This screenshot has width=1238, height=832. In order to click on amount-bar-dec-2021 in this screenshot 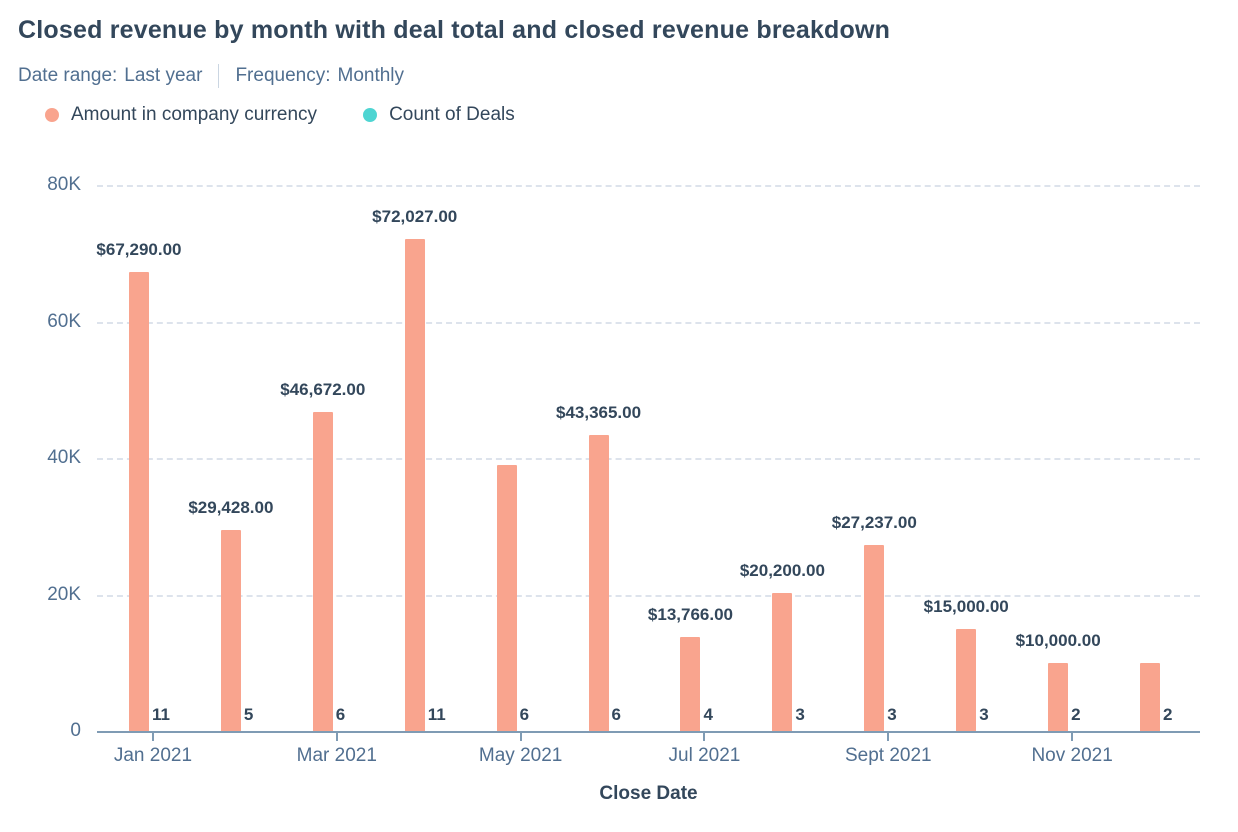, I will do `click(1150, 697)`.